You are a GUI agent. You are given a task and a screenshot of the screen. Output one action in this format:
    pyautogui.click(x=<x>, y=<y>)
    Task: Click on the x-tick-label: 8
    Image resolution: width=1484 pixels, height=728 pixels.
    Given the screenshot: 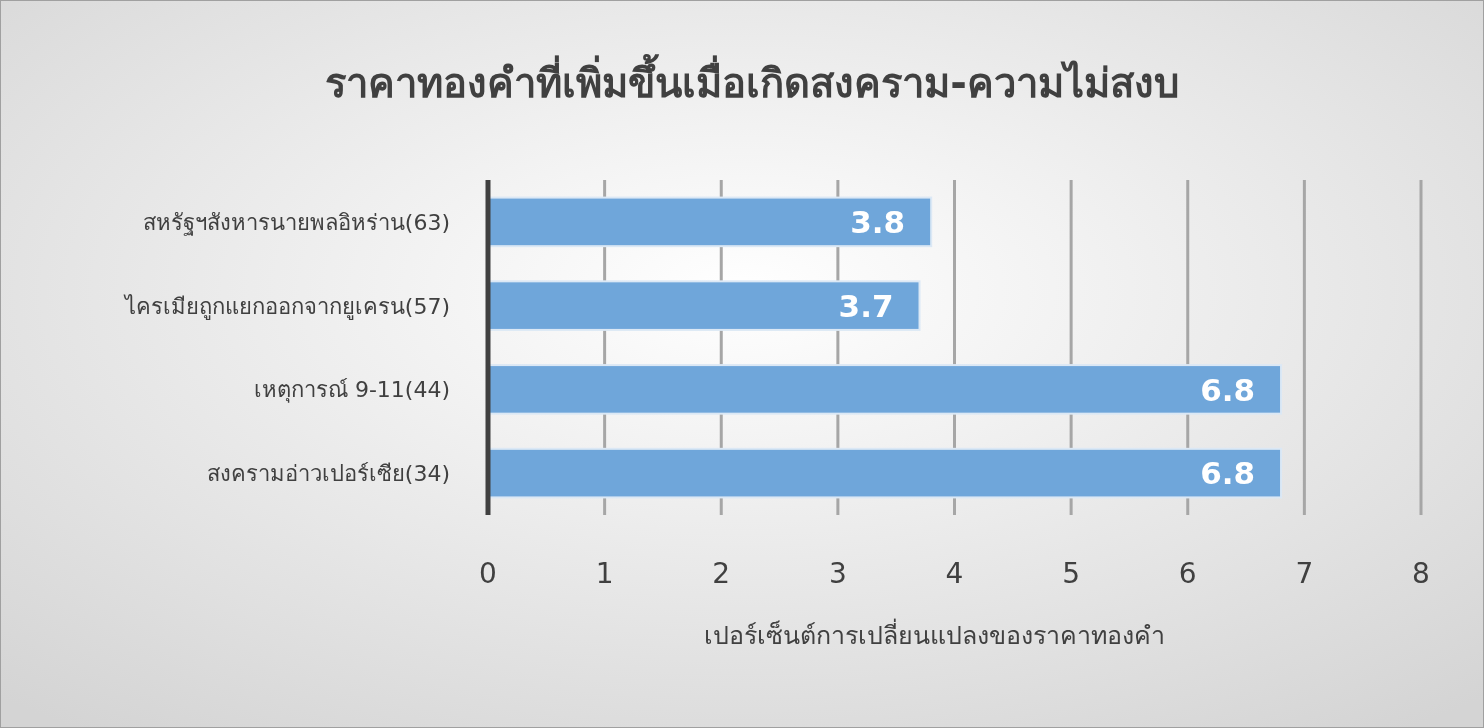 What is the action you would take?
    pyautogui.click(x=1421, y=573)
    